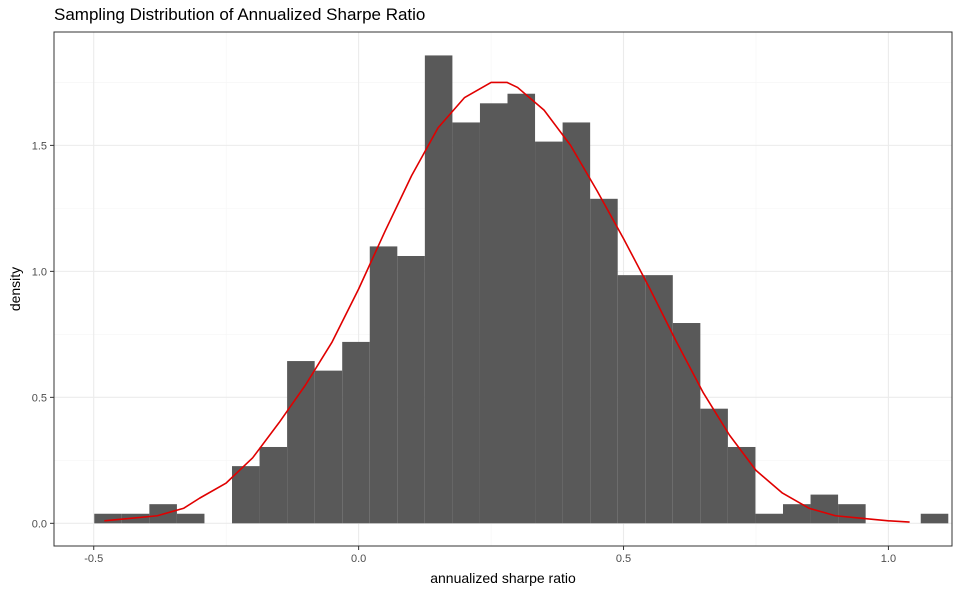 Image resolution: width=960 pixels, height=593 pixels. Describe the element at coordinates (888, 559) in the screenshot. I see `x-tick-label: 1.0` at that location.